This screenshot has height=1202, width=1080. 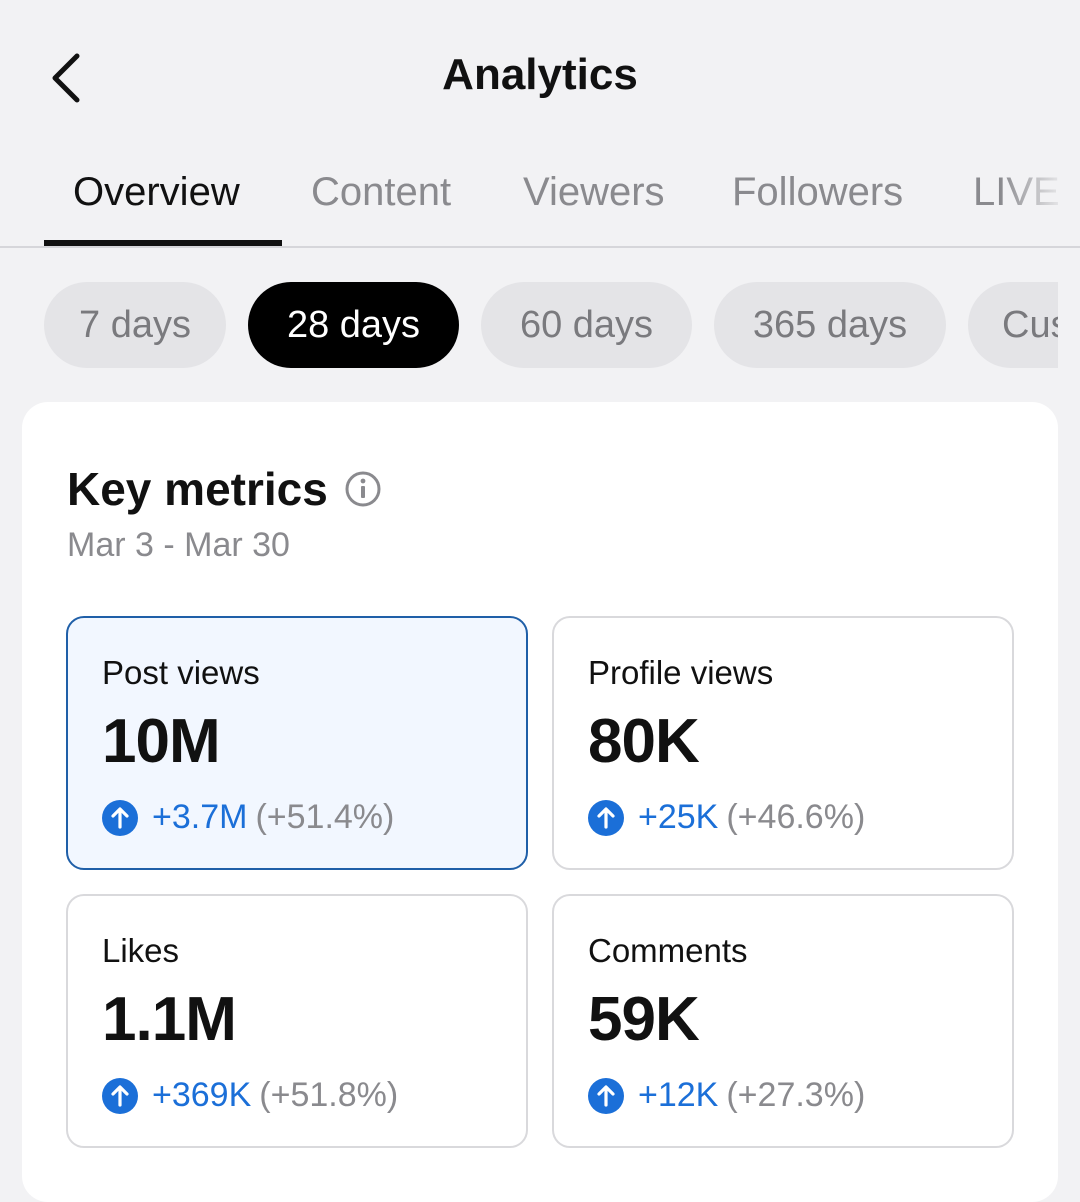 What do you see at coordinates (796, 817) in the screenshot?
I see `metric-percent: (+46.6%)` at bounding box center [796, 817].